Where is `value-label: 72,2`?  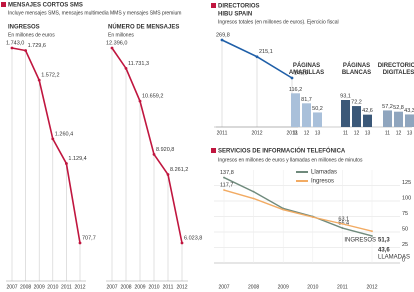
value-label: 72,2 is located at coordinates (356, 103).